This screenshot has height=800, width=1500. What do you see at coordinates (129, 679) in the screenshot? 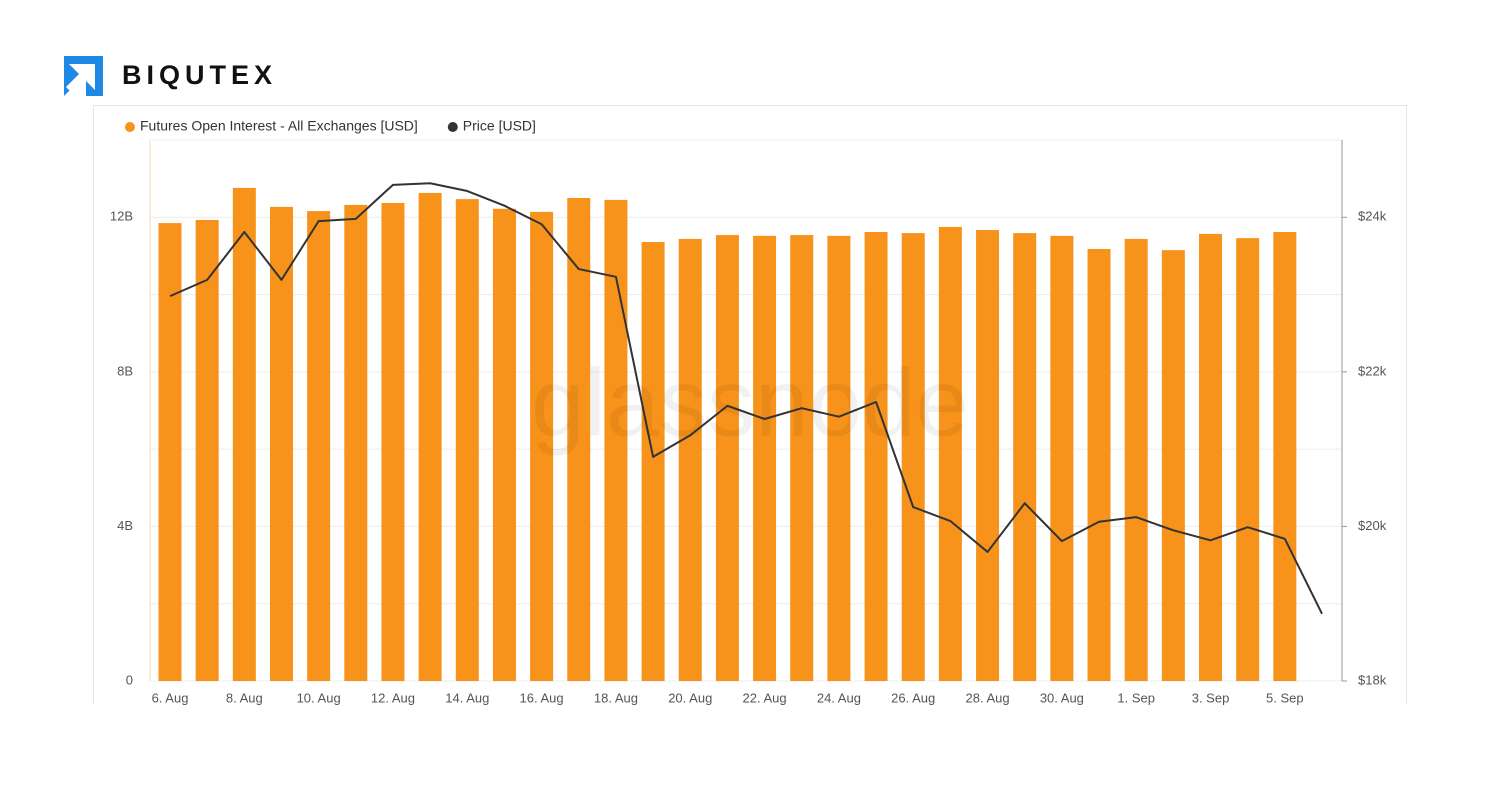
I see `y-tick-label: 0` at bounding box center [129, 679].